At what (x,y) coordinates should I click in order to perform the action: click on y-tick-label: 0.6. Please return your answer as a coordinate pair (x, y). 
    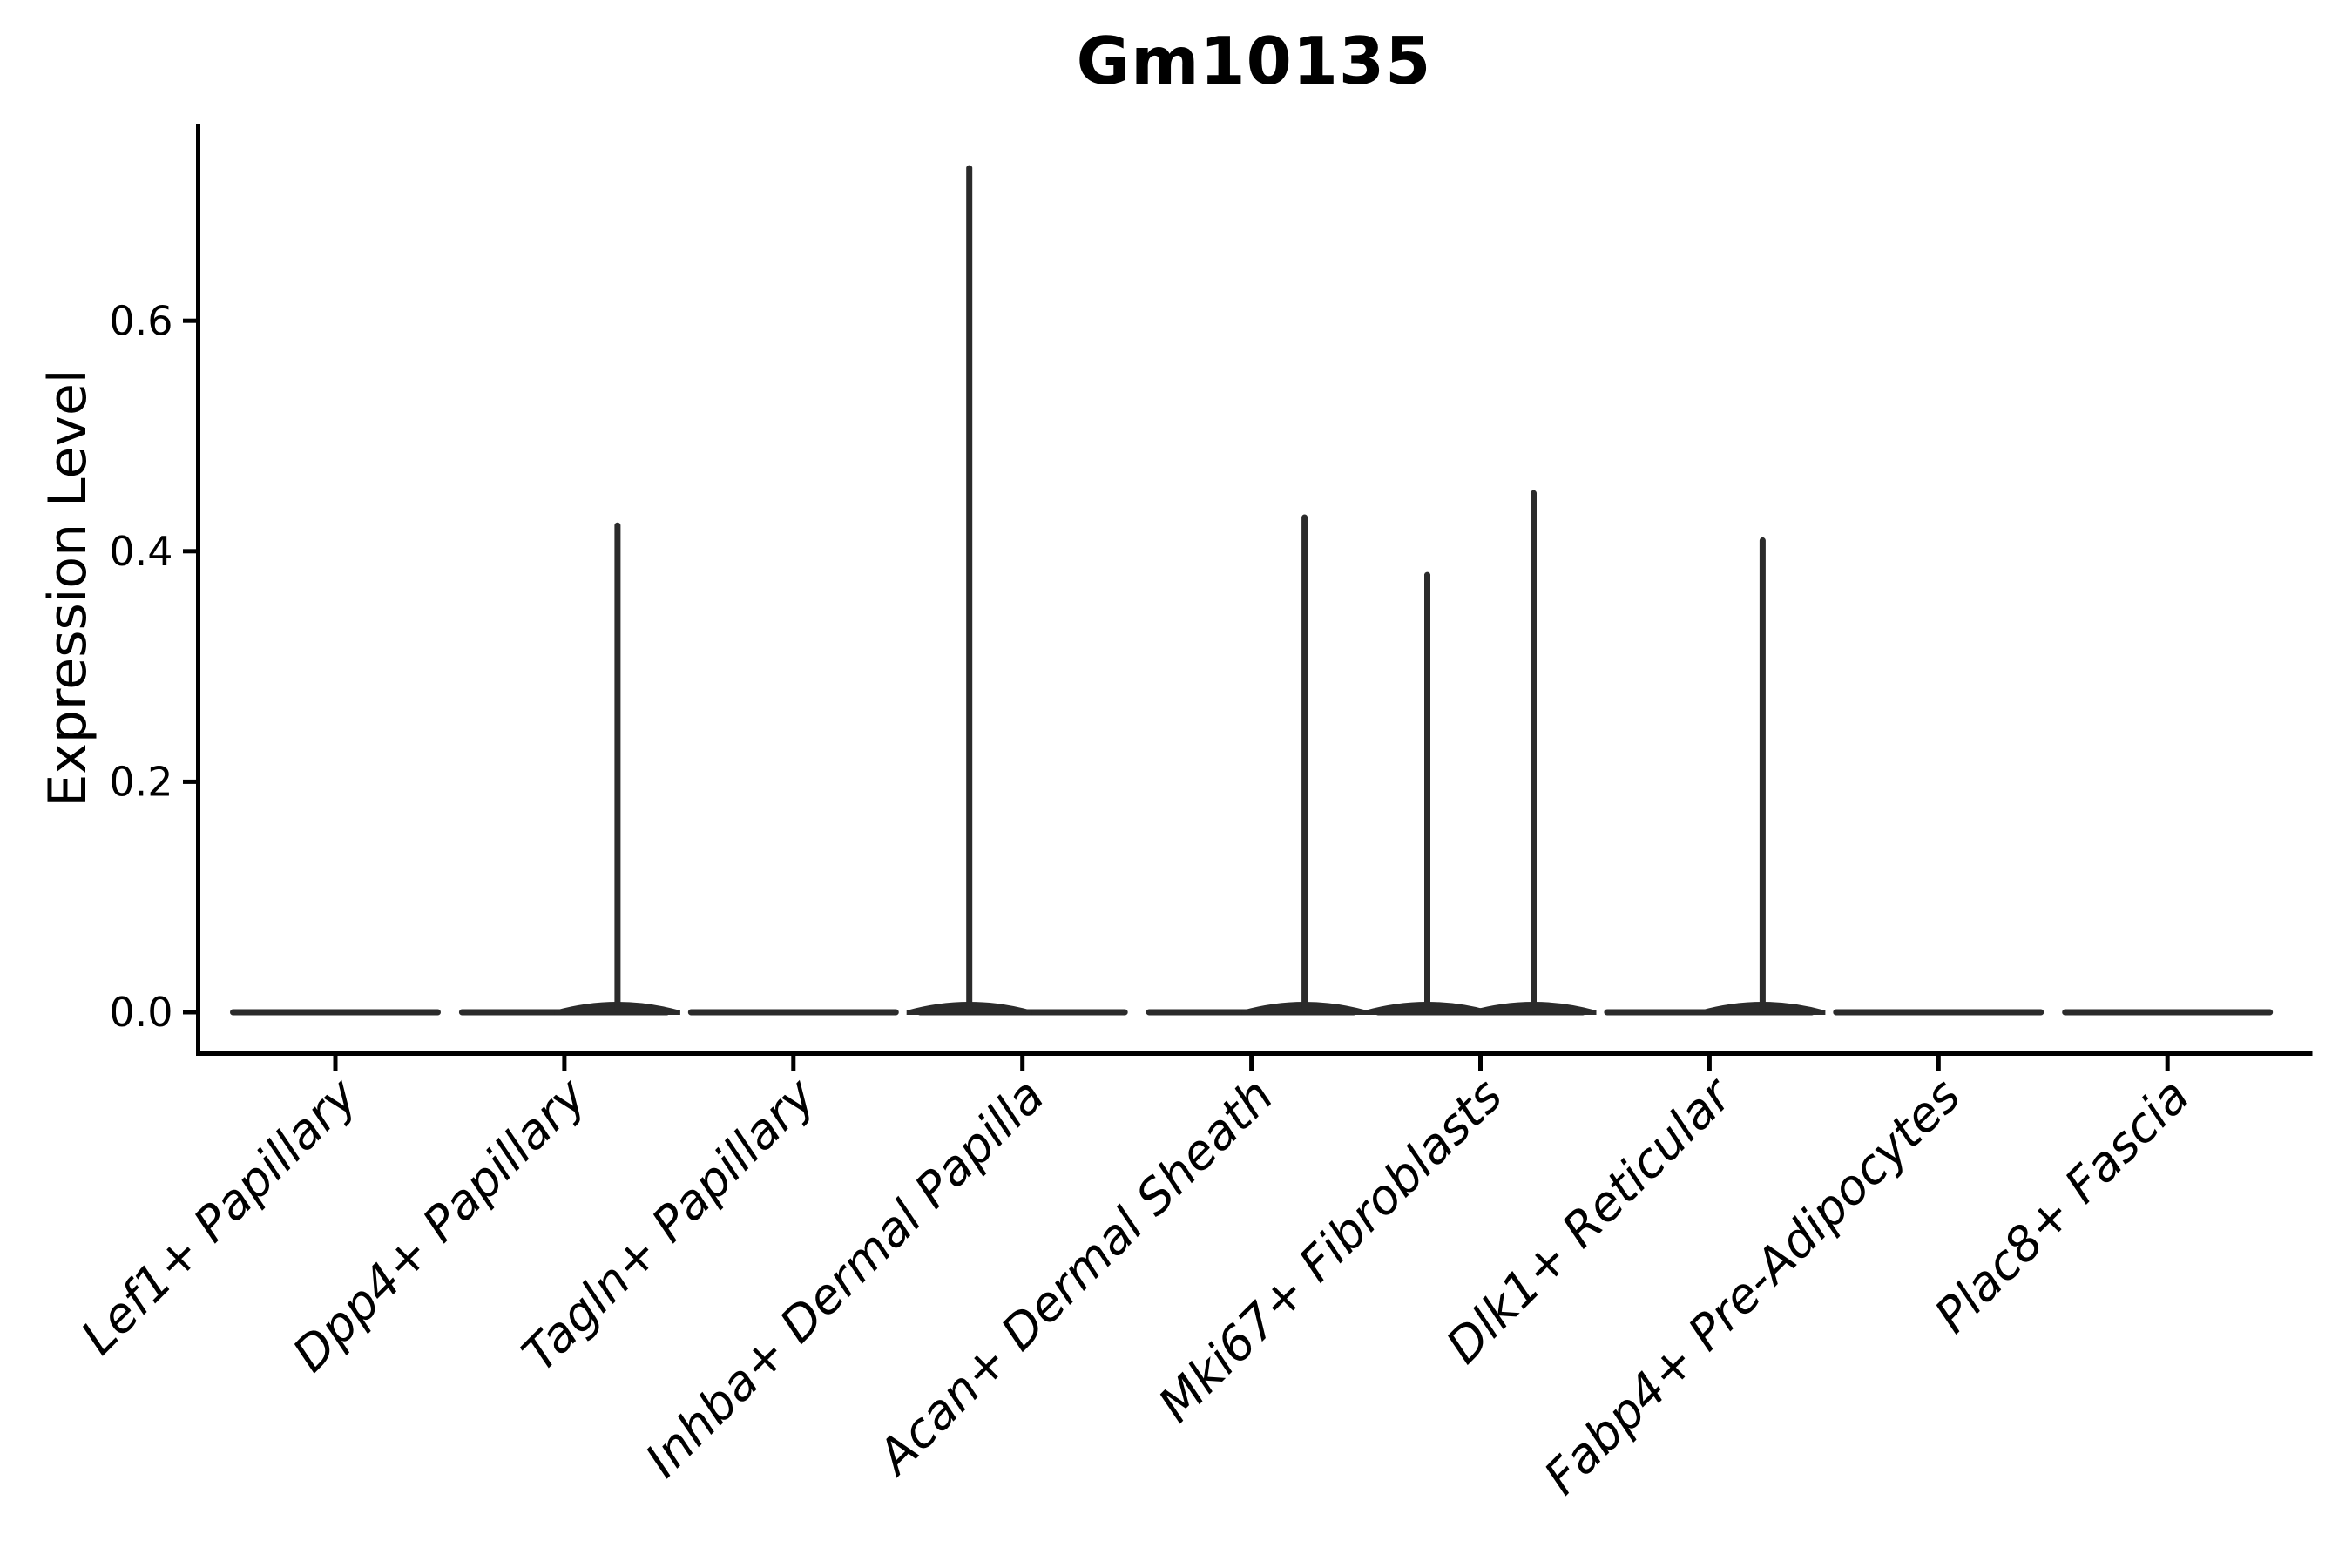
    Looking at the image, I should click on (140, 320).